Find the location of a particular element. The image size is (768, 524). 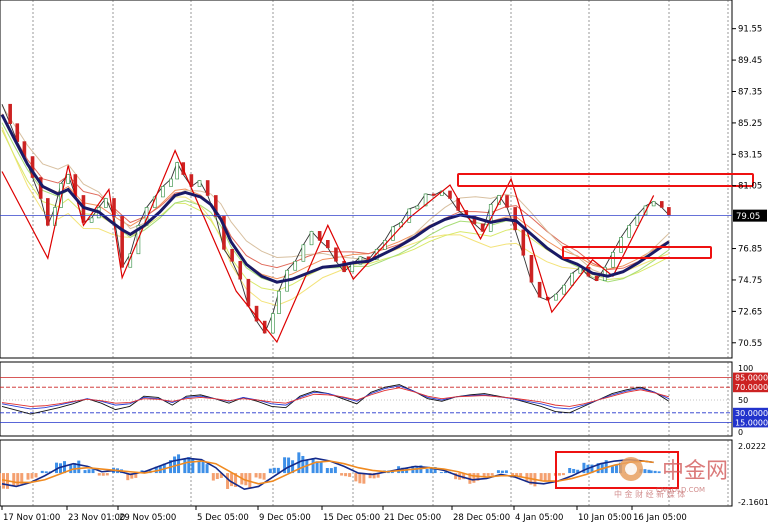

y-tick-label: 72.65 is located at coordinates (750, 312).